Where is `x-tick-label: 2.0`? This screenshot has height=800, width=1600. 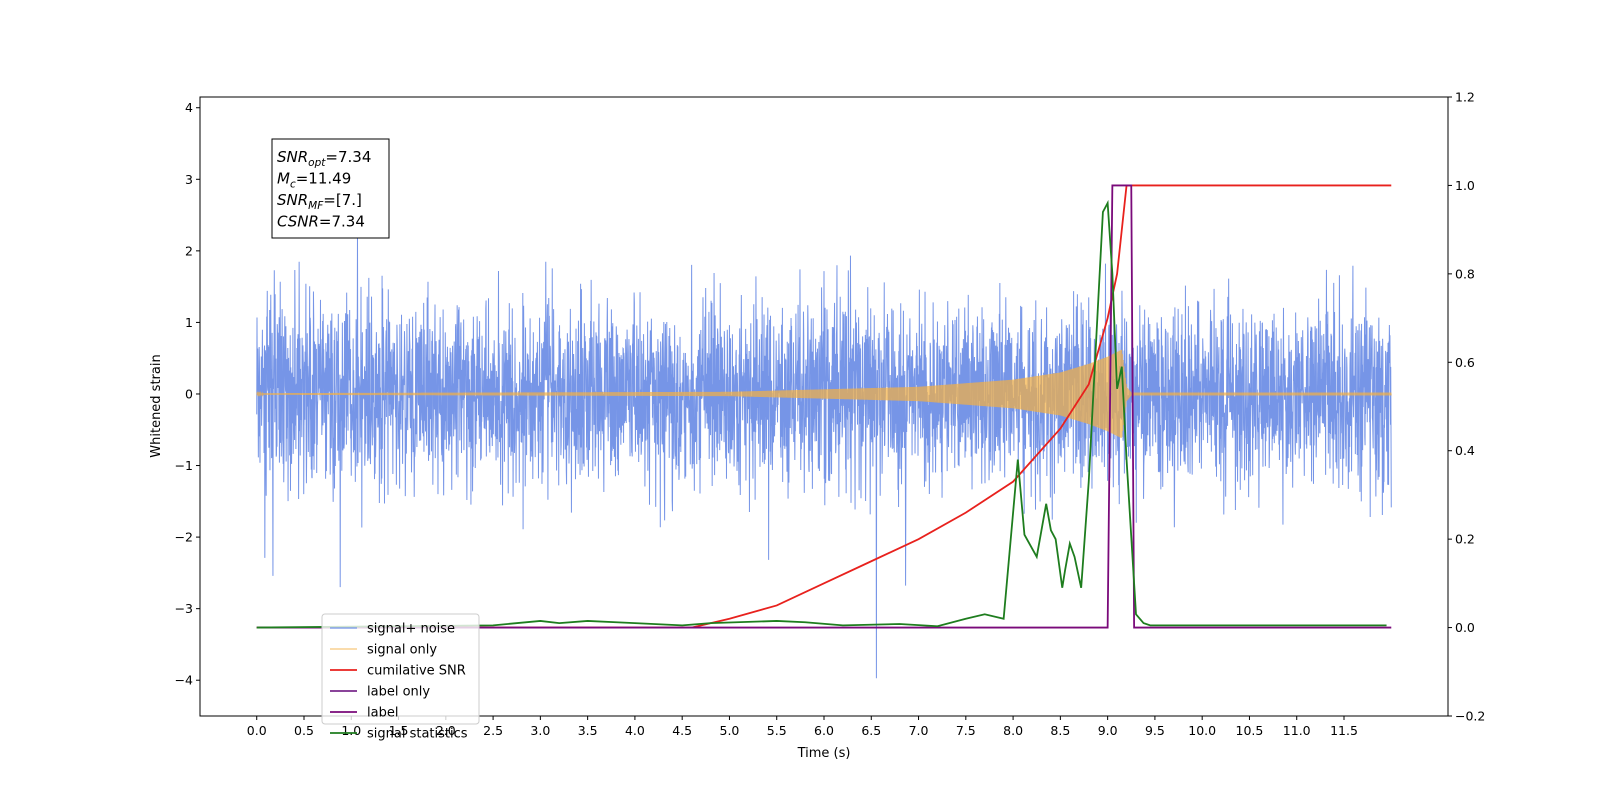
x-tick-label: 2.0 is located at coordinates (446, 730).